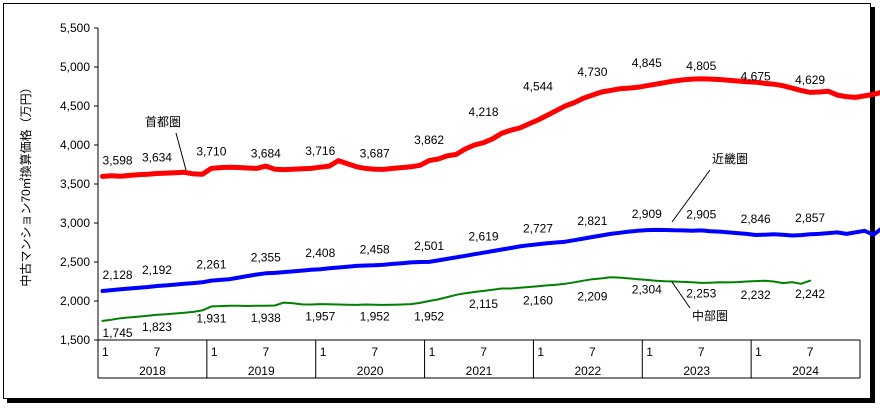  What do you see at coordinates (592, 221) in the screenshot?
I see `data-label: 2,821` at bounding box center [592, 221].